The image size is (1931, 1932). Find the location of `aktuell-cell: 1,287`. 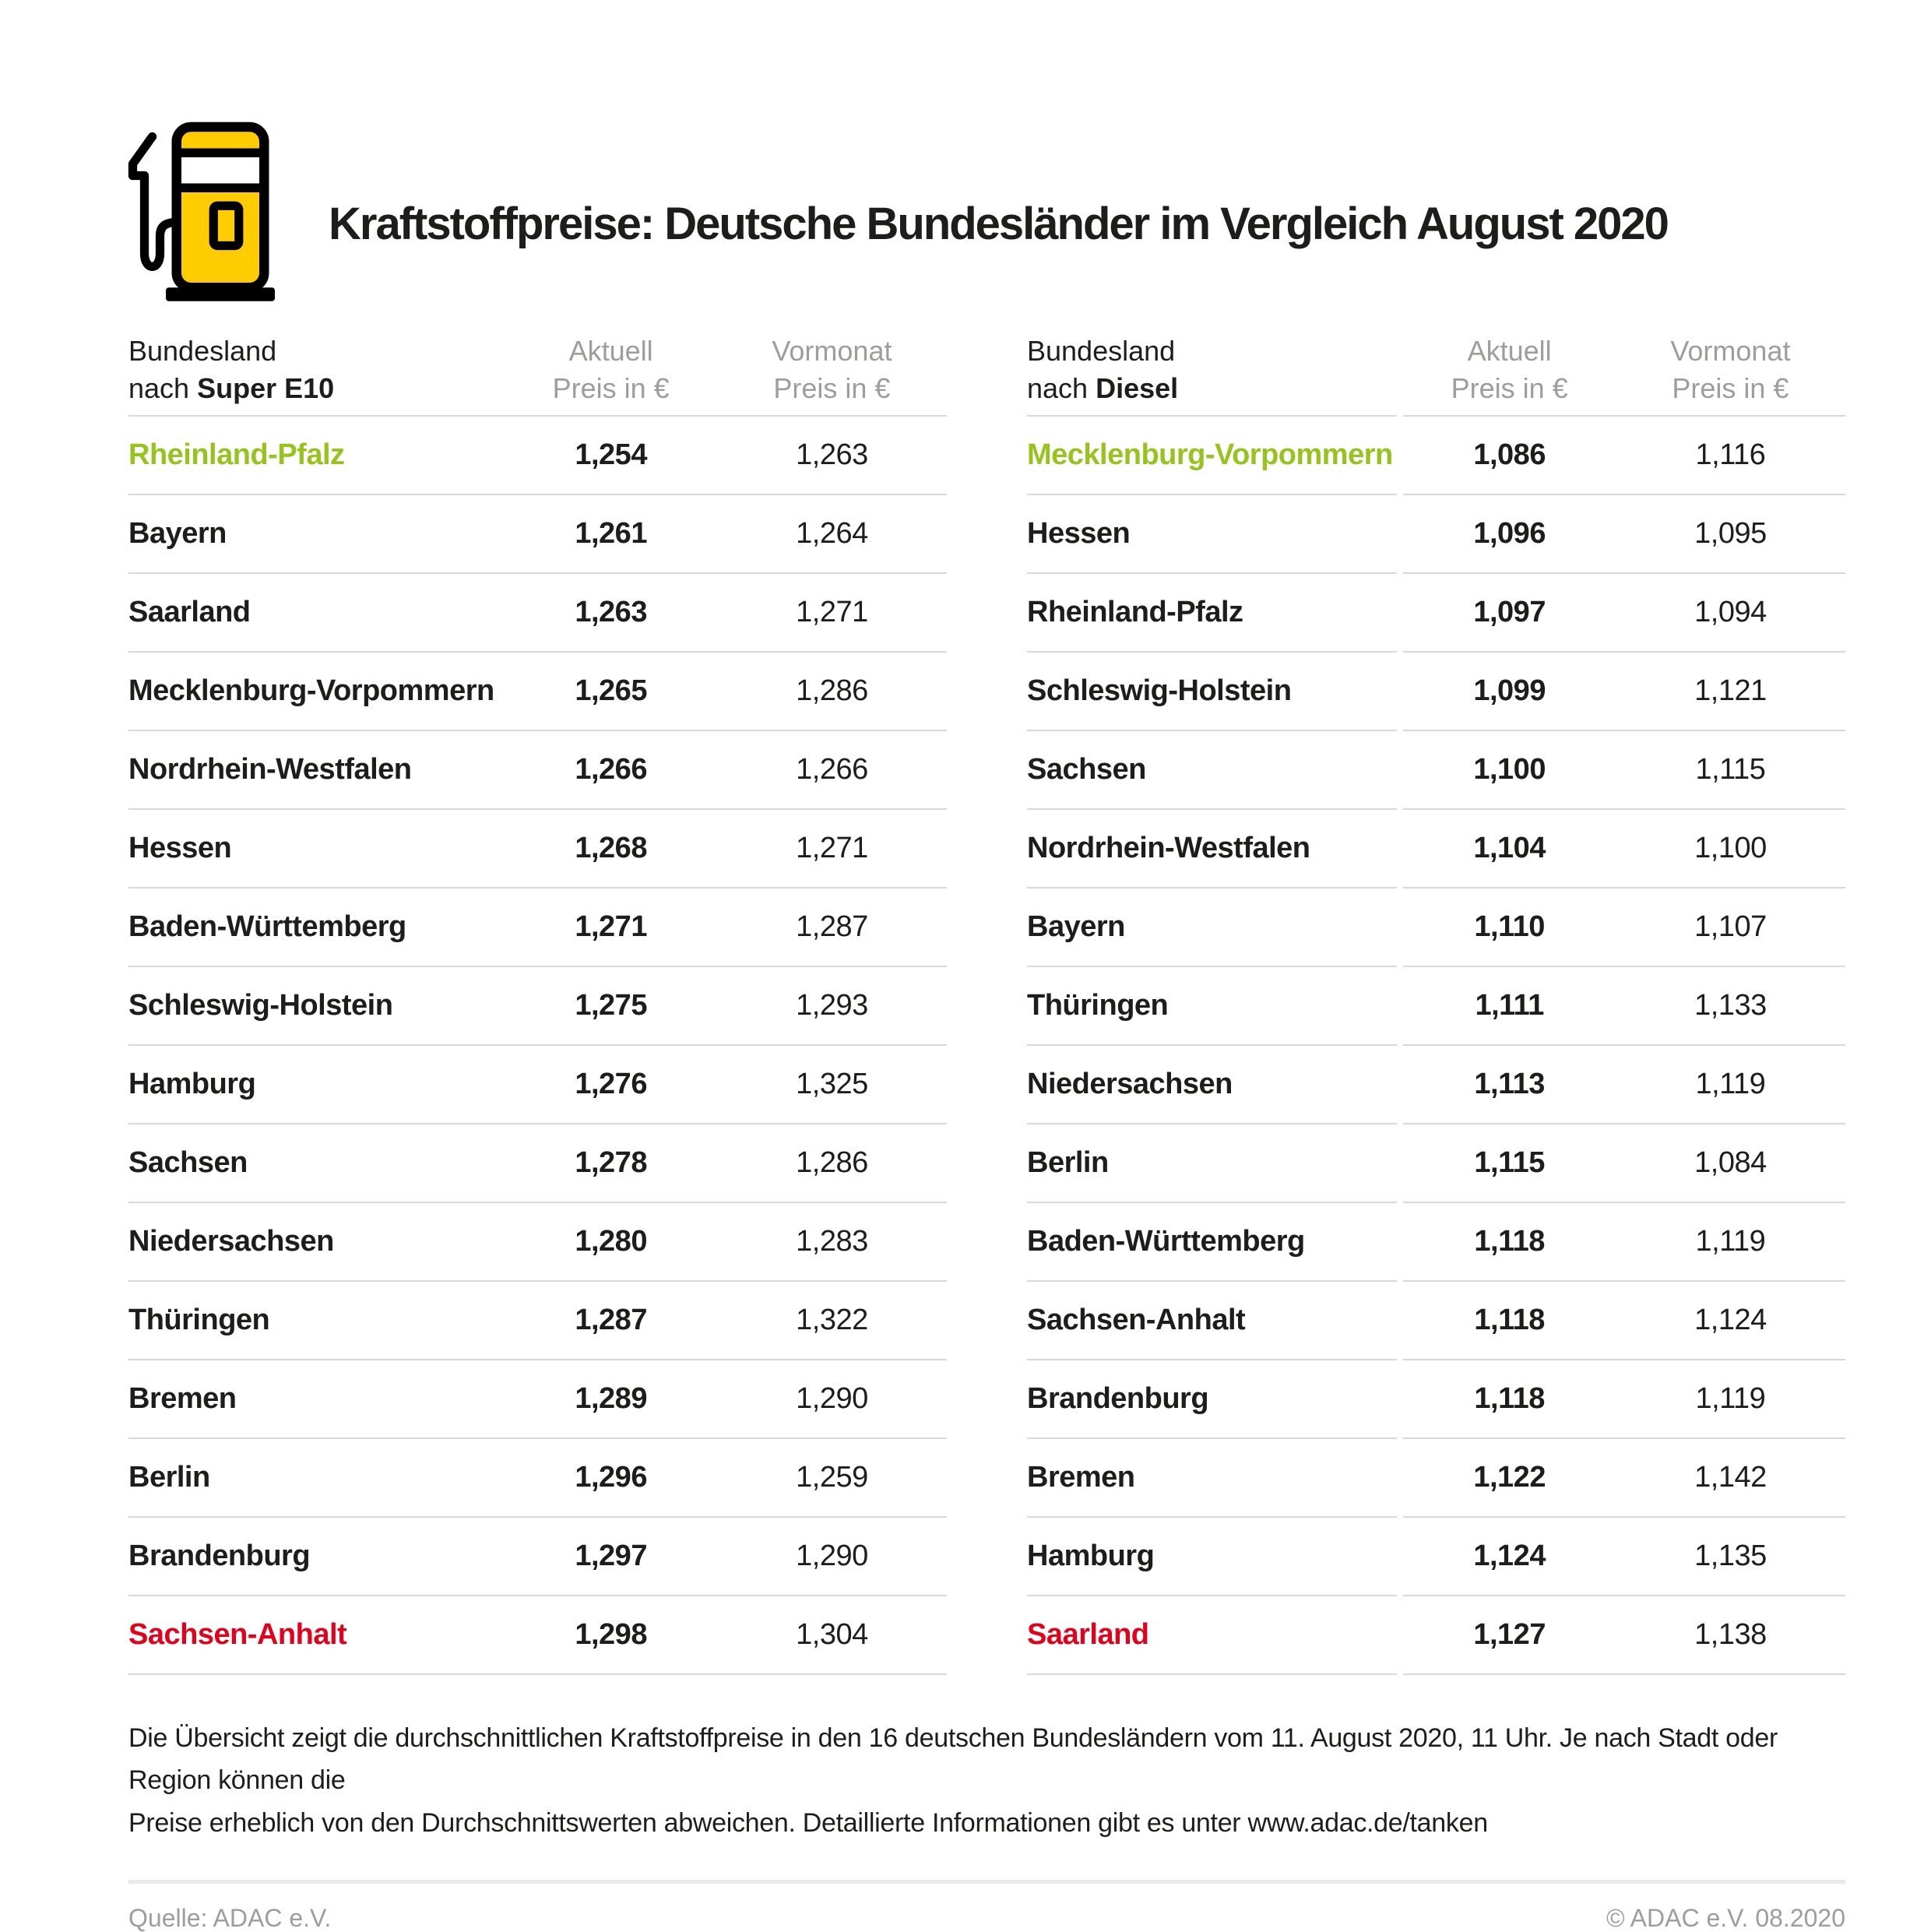

aktuell-cell: 1,287 is located at coordinates (611, 1320).